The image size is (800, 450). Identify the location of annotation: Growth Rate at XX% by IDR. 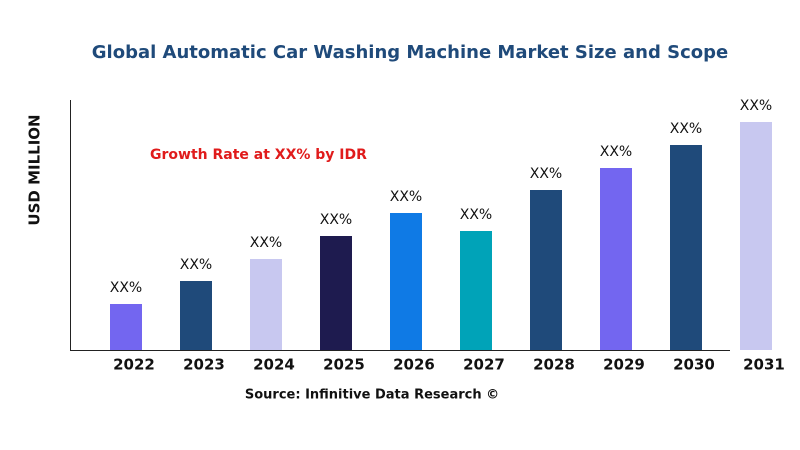
(258, 155).